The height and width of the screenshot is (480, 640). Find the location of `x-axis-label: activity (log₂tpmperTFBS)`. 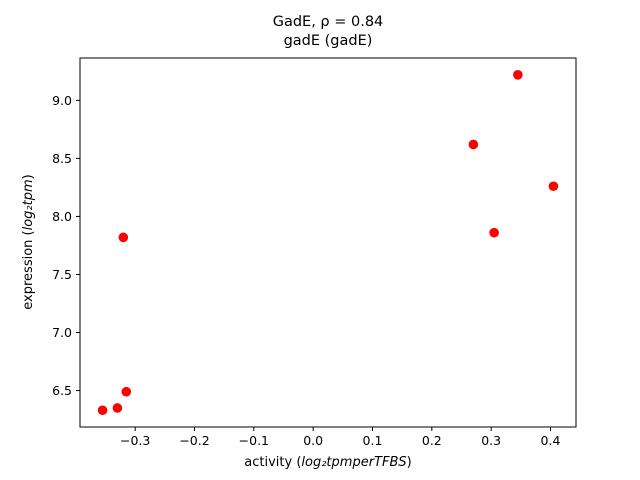

x-axis-label: activity (log₂tpmperTFBS) is located at coordinates (327, 462).